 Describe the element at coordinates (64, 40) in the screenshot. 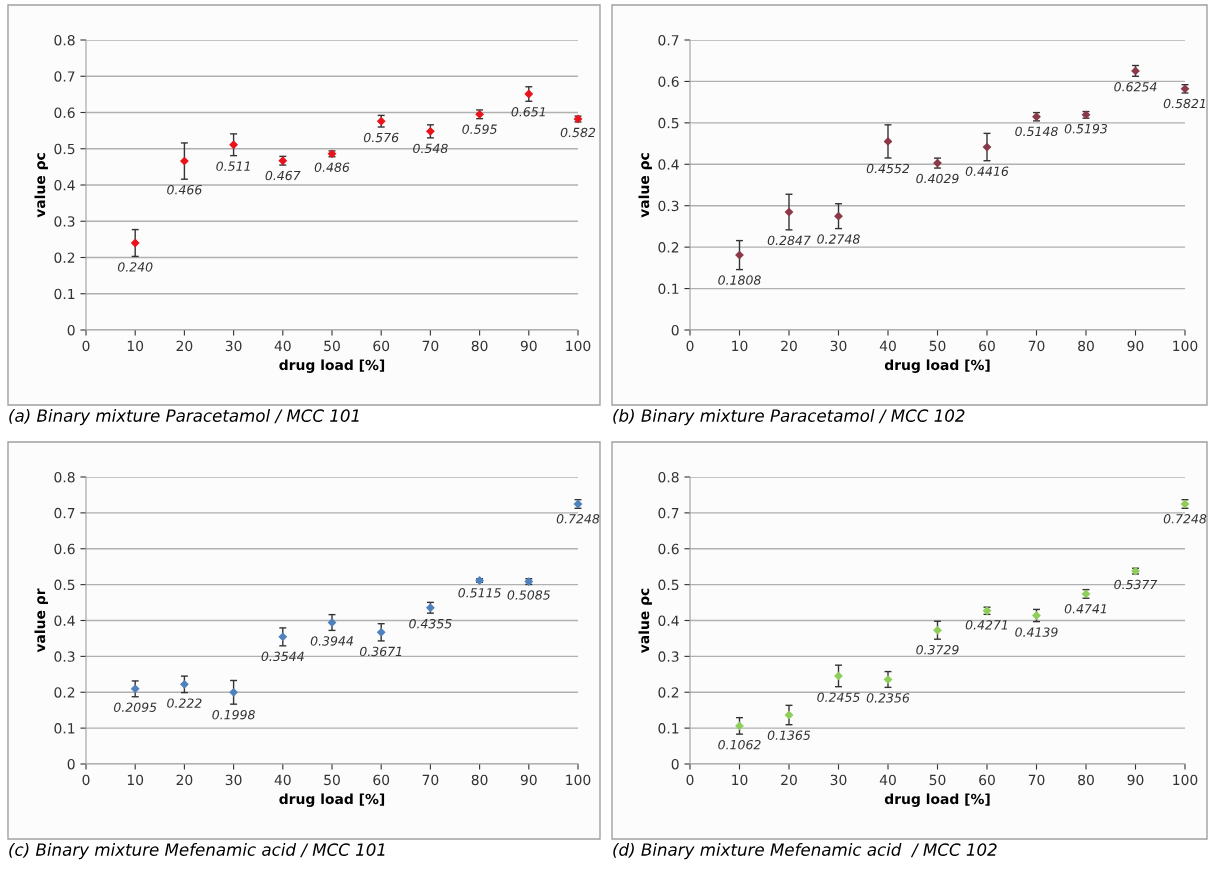

I see `y-tick-label: 0.8` at that location.